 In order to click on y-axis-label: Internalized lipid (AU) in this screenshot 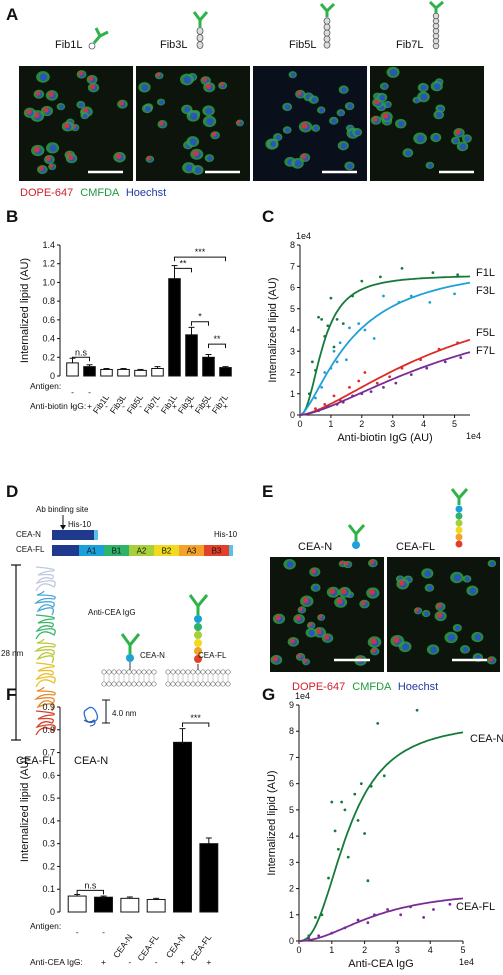, I will do `click(25, 809)`.